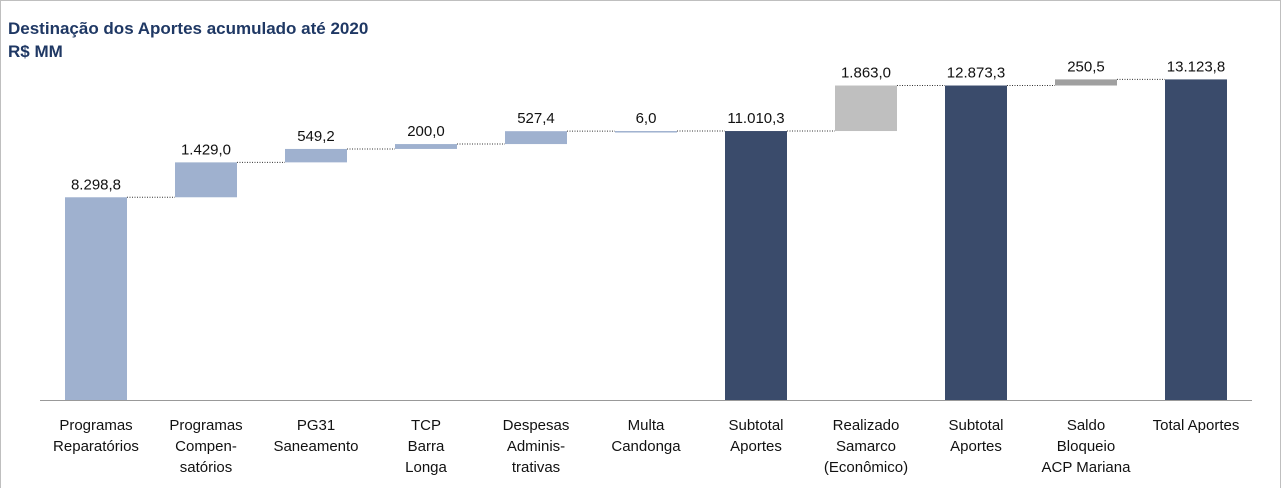 This screenshot has width=1283, height=493. What do you see at coordinates (536, 118) in the screenshot?
I see `data-label: 527,4` at bounding box center [536, 118].